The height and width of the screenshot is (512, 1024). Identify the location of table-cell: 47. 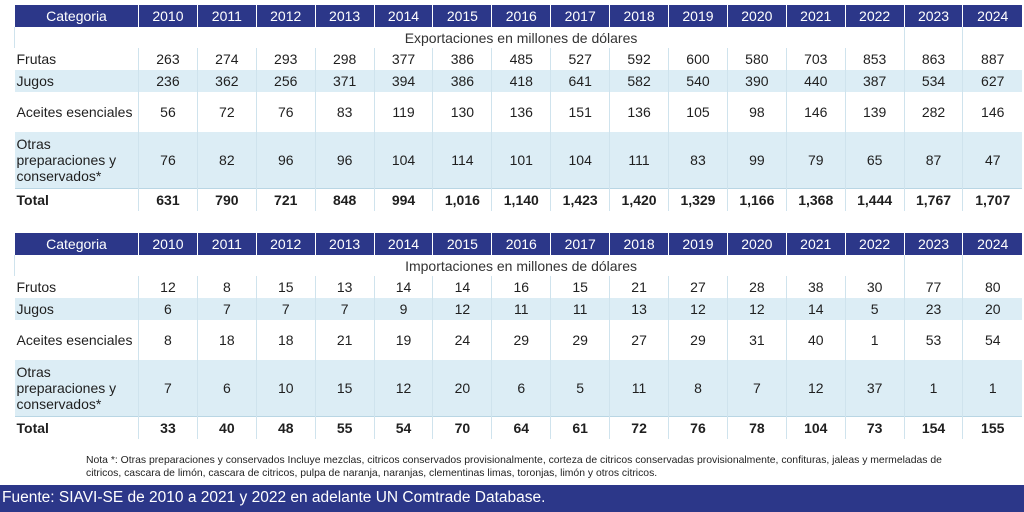
(992, 160).